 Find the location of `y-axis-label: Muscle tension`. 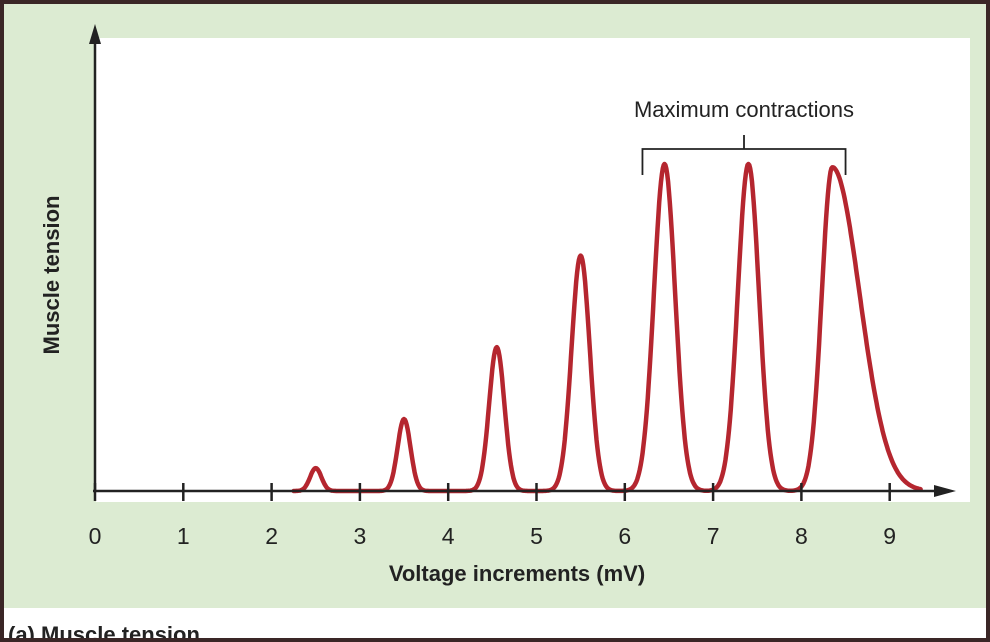

y-axis-label: Muscle tension is located at coordinates (51, 275).